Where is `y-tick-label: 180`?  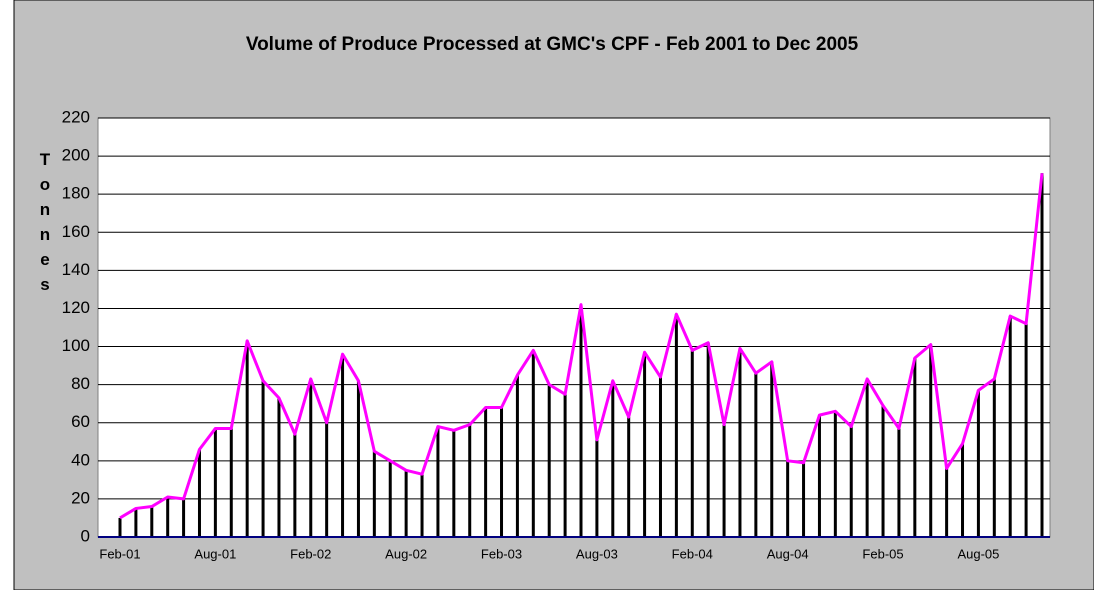 y-tick-label: 180 is located at coordinates (76, 193).